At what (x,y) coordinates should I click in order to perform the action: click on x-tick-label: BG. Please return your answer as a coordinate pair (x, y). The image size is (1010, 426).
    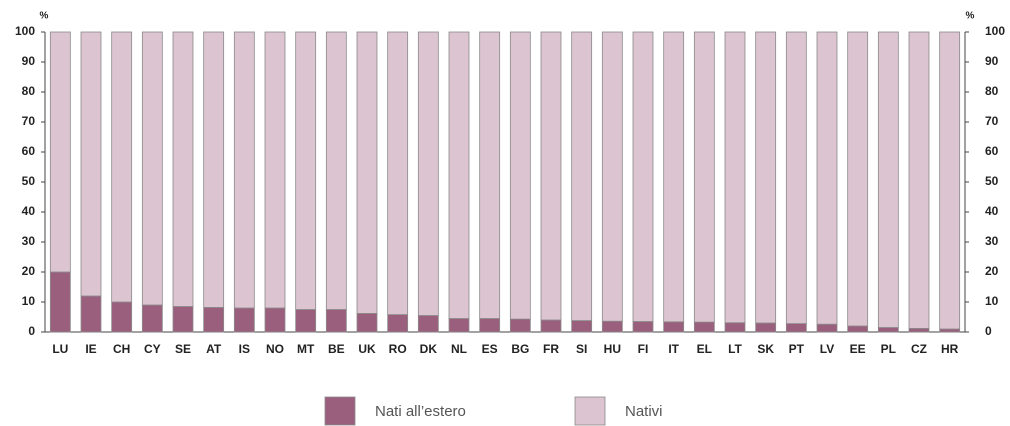
    Looking at the image, I should click on (520, 349).